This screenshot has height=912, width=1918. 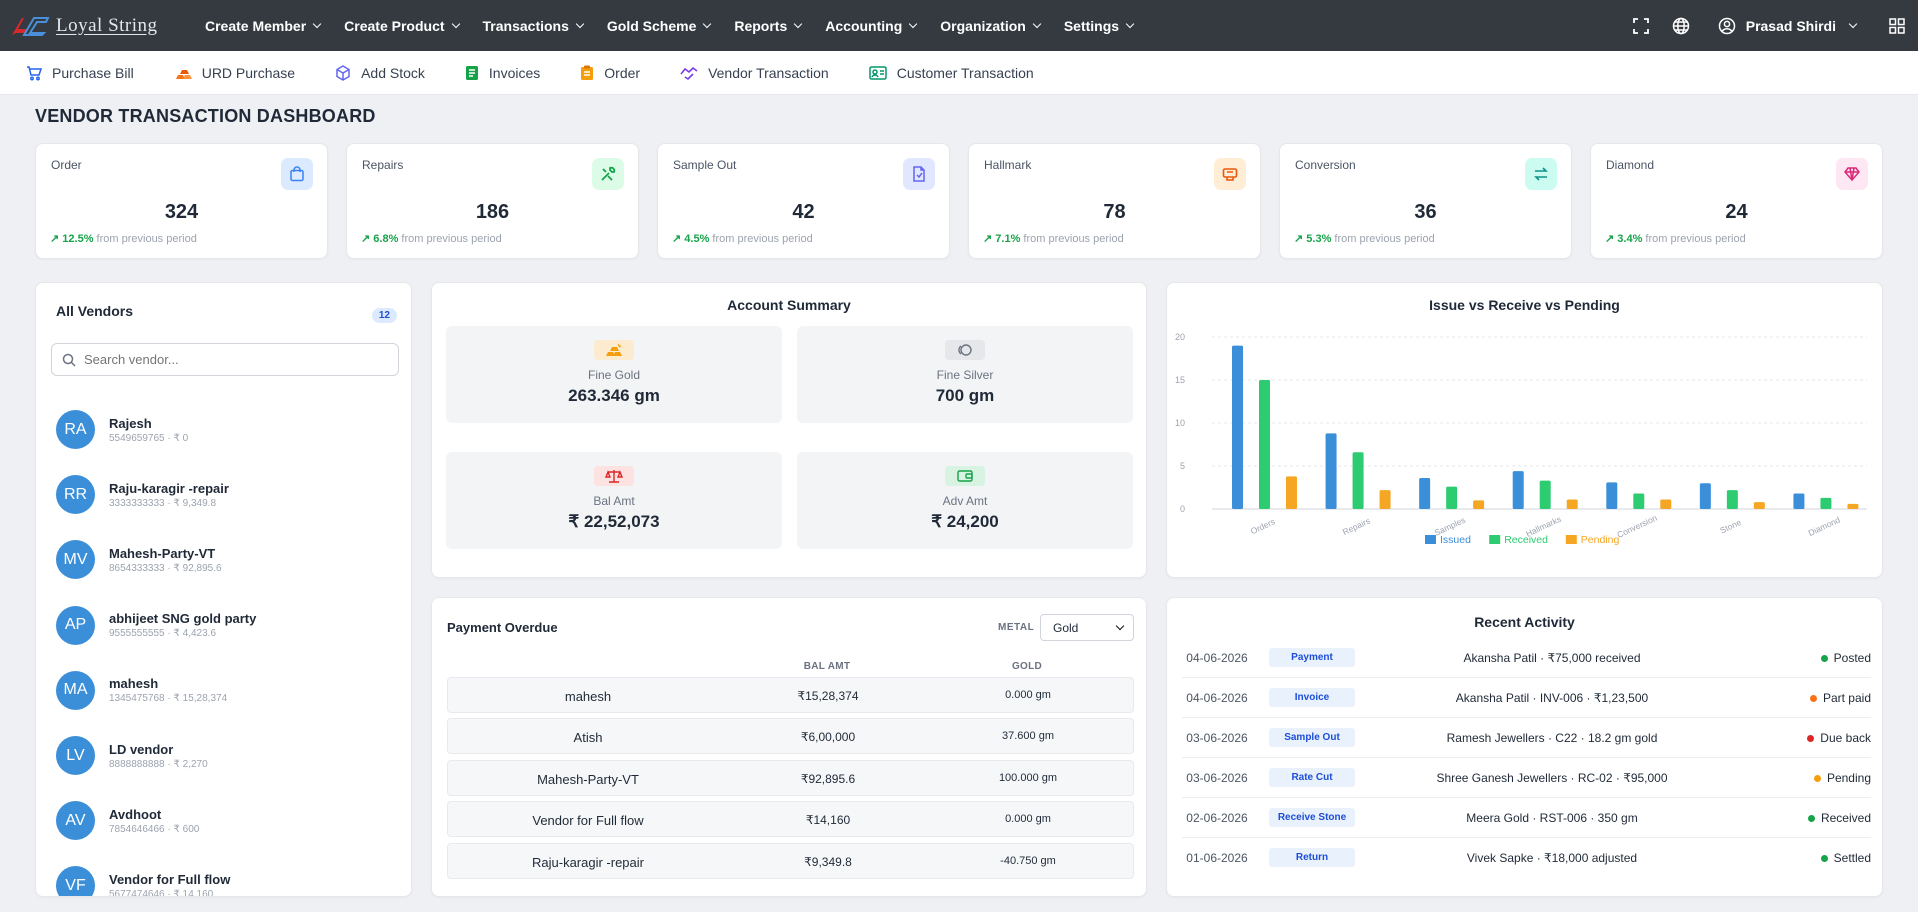 I want to click on stat-card-order: Order 324 ↗ 12.5% from previous period, so click(x=181, y=201).